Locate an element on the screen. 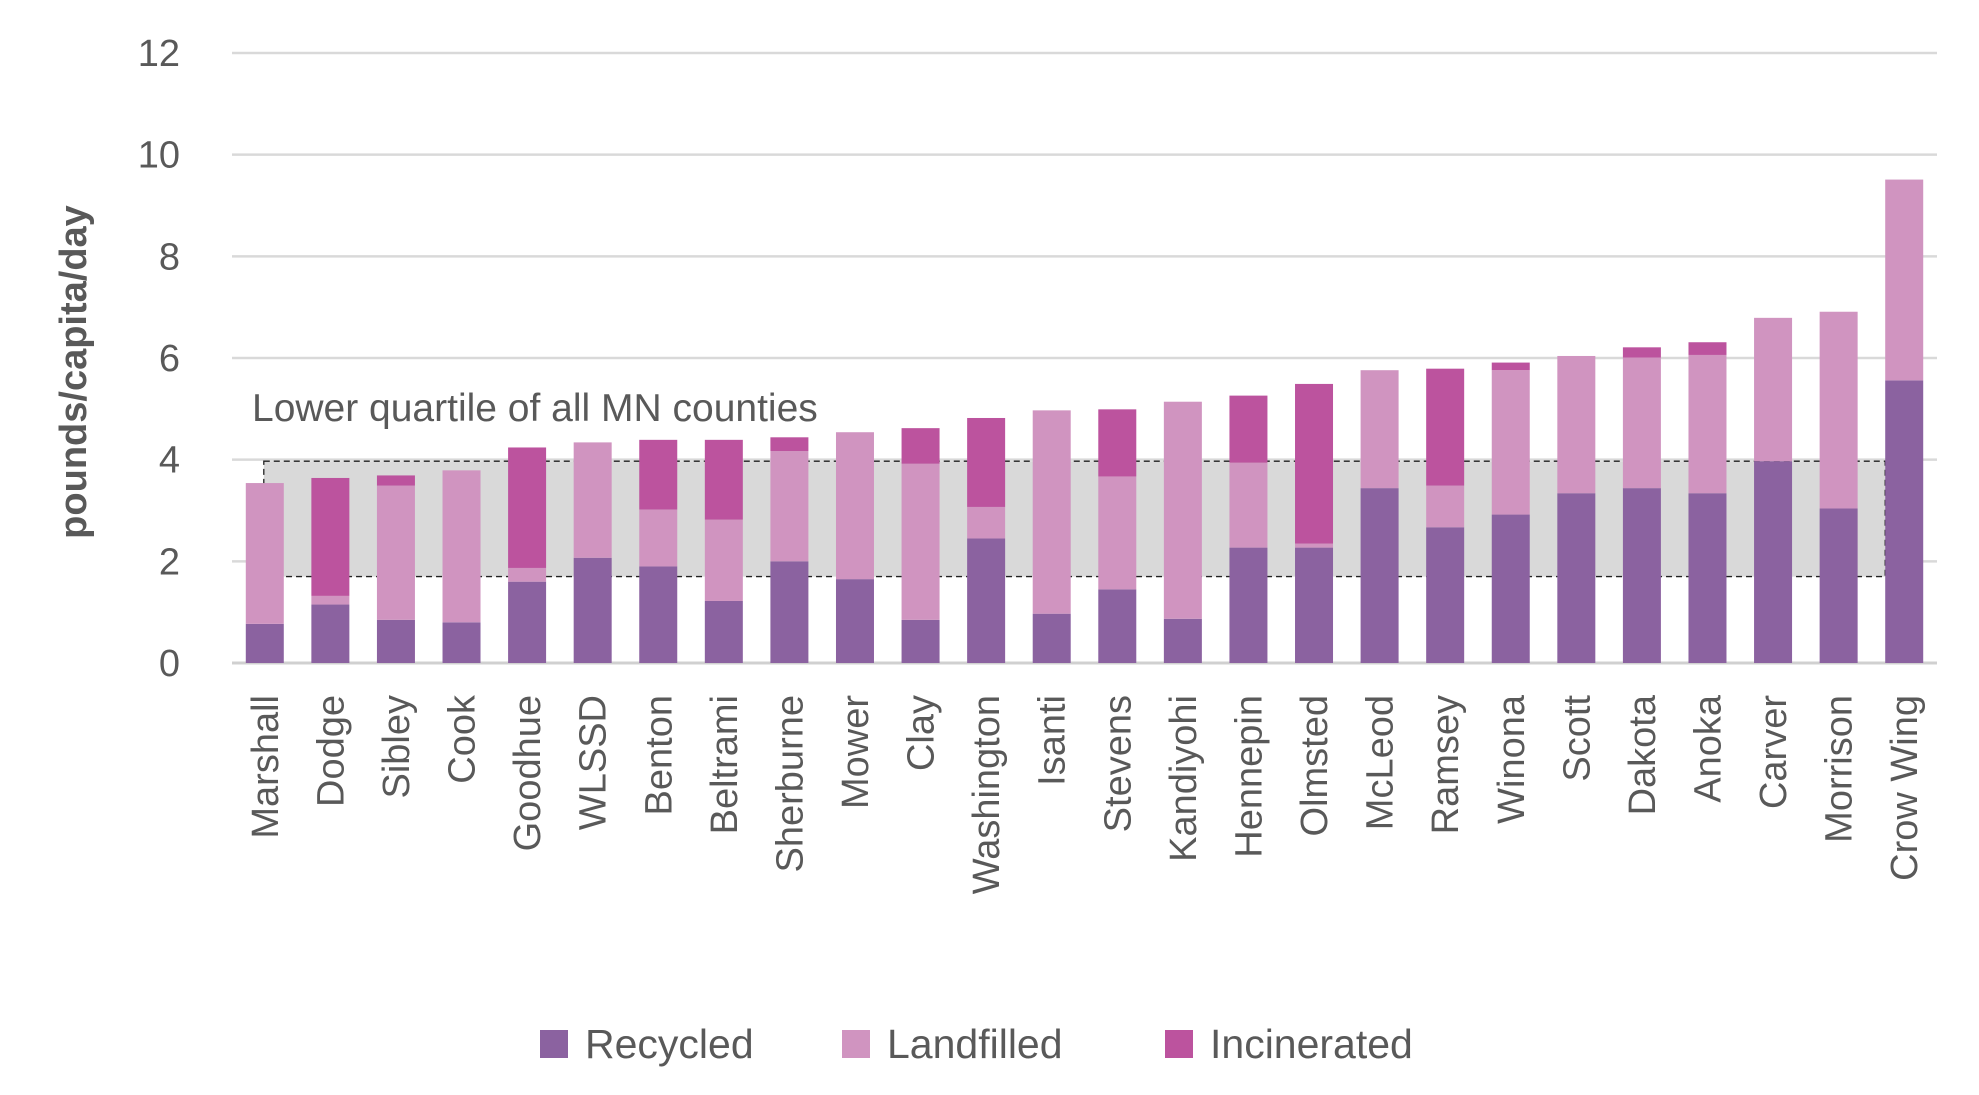 This screenshot has width=1979, height=1095. bar-landfilled-olmsted is located at coordinates (1314, 545).